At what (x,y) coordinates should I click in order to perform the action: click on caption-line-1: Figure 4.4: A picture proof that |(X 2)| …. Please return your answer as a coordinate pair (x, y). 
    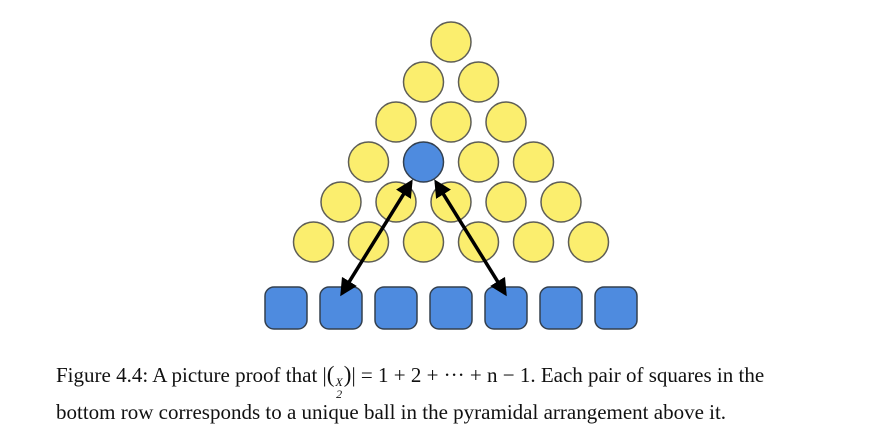
    Looking at the image, I should click on (410, 381).